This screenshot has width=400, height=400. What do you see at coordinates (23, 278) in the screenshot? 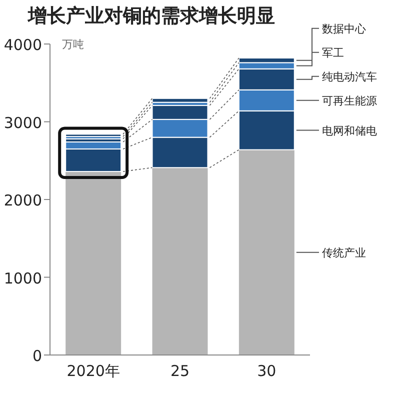
I see `y-tick-label: 1000` at bounding box center [23, 278].